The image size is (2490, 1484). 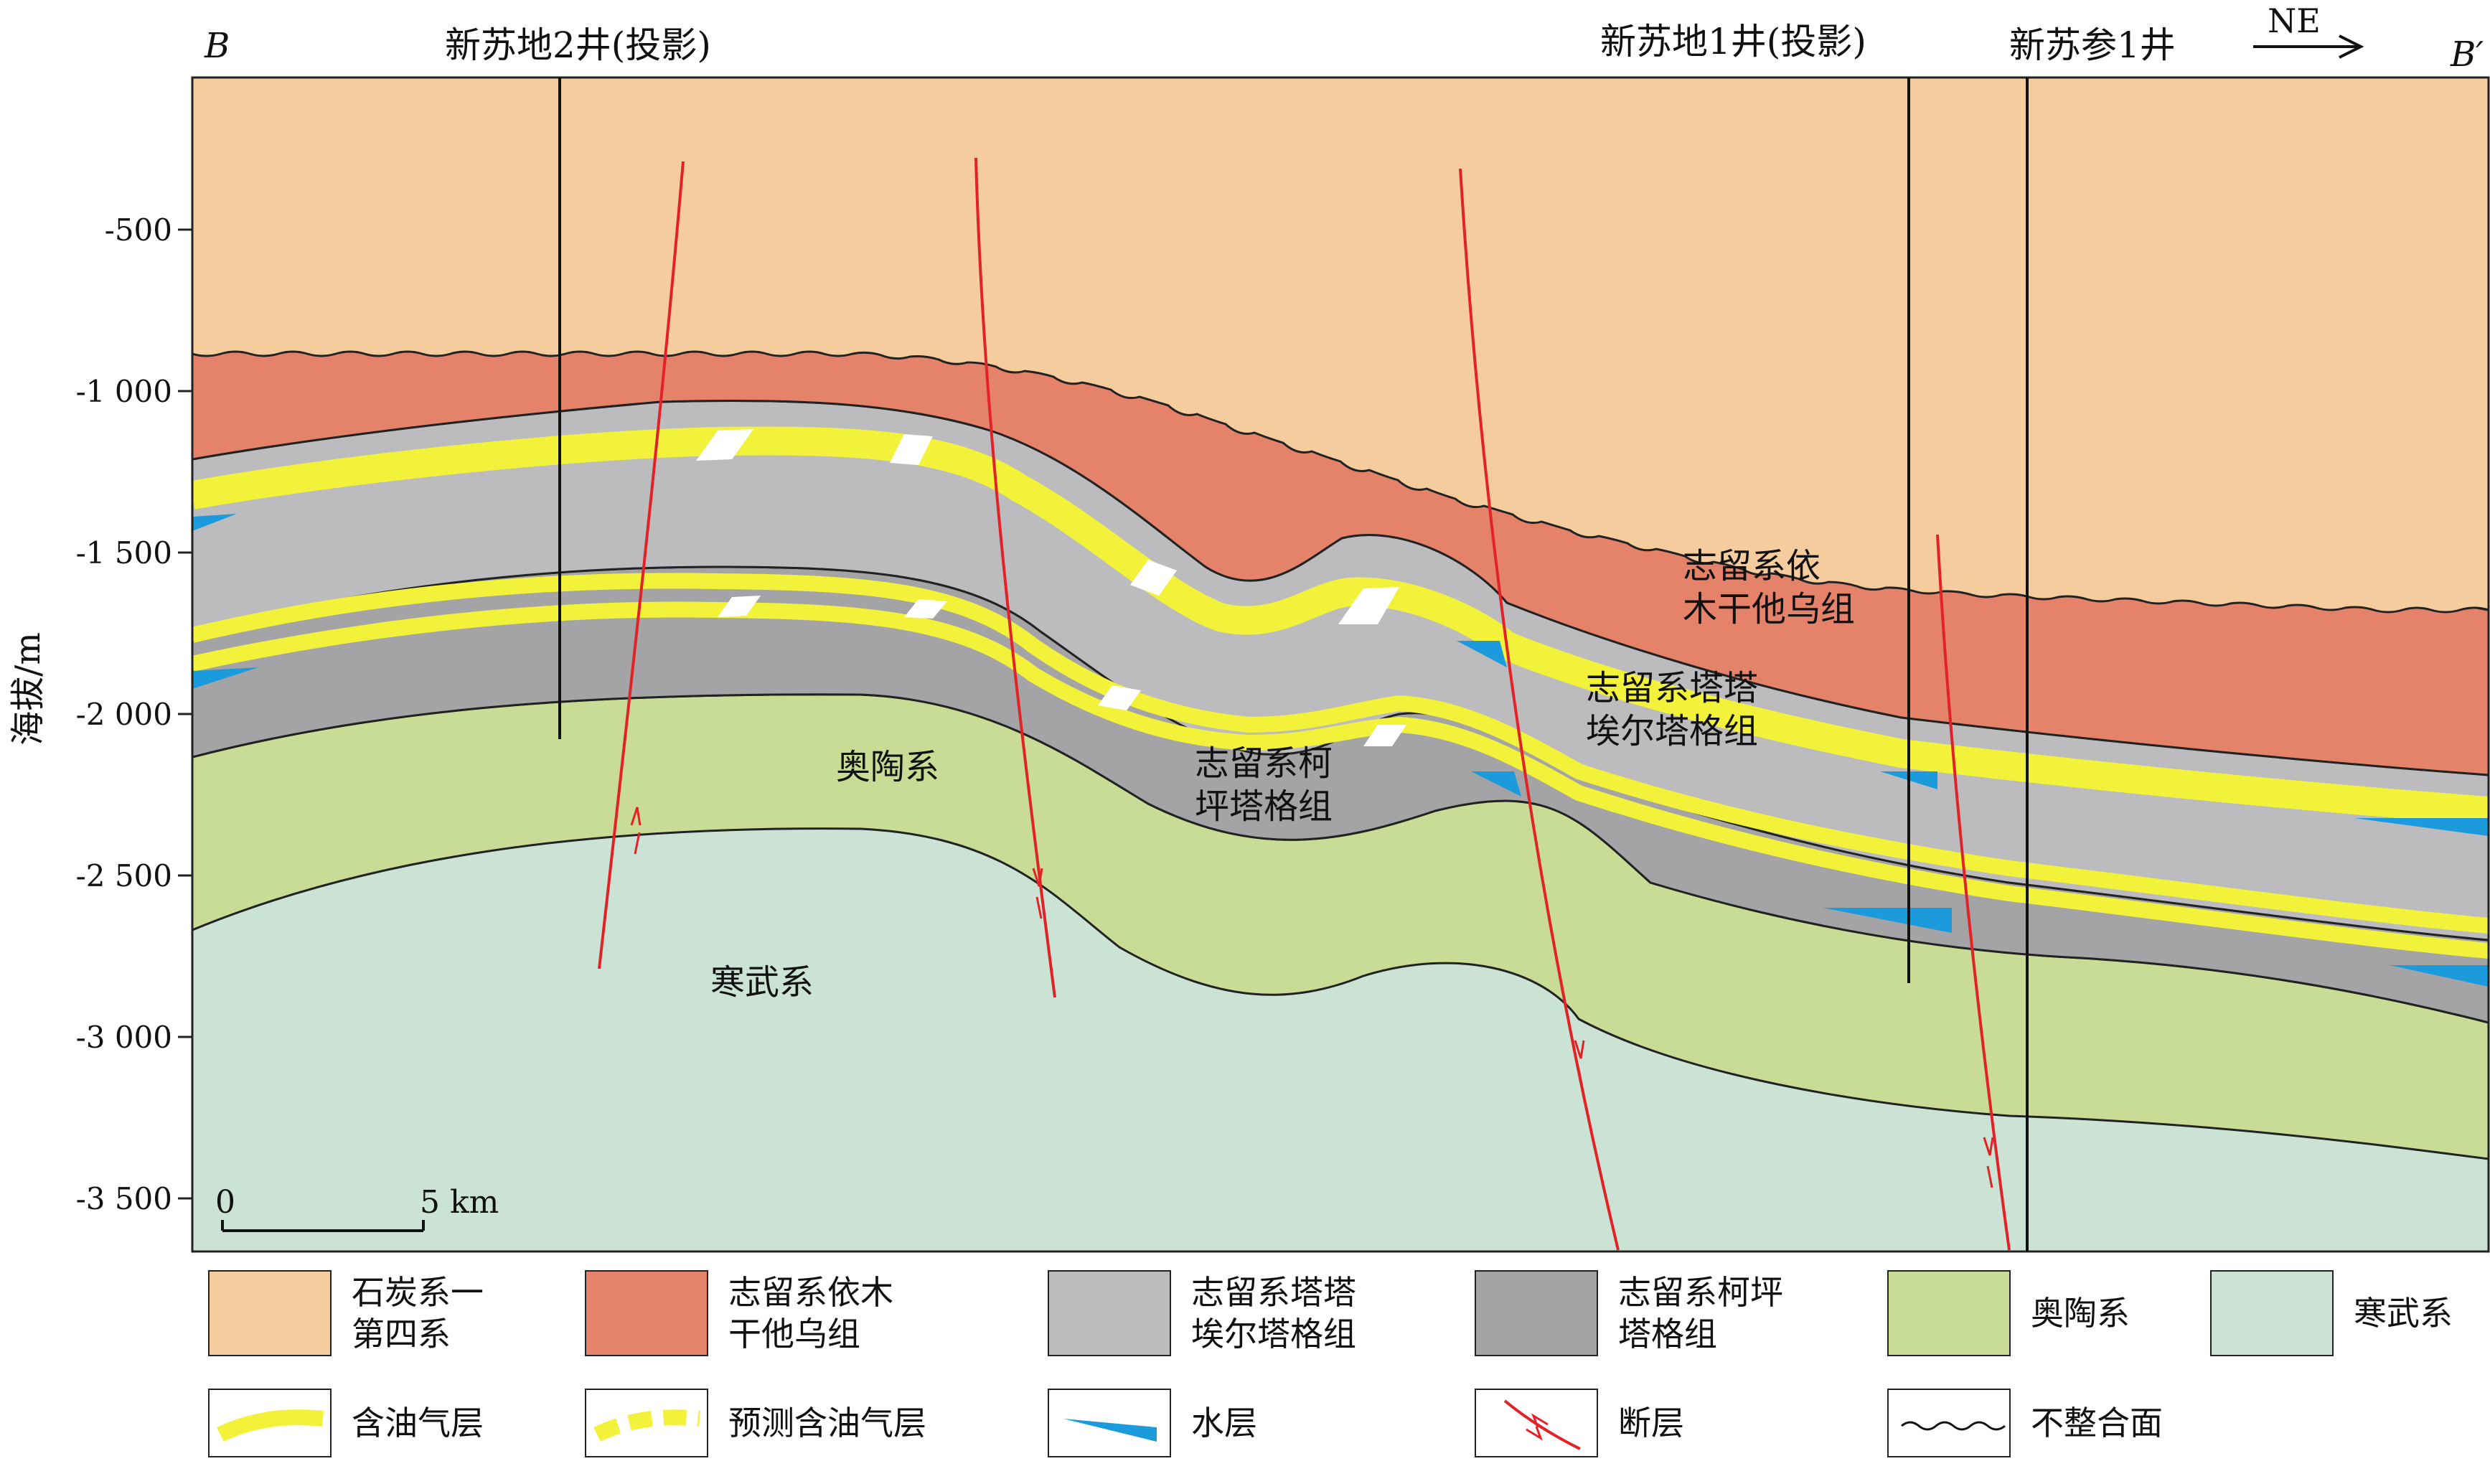 I want to click on y-tick-label: -1 500, so click(x=124, y=552).